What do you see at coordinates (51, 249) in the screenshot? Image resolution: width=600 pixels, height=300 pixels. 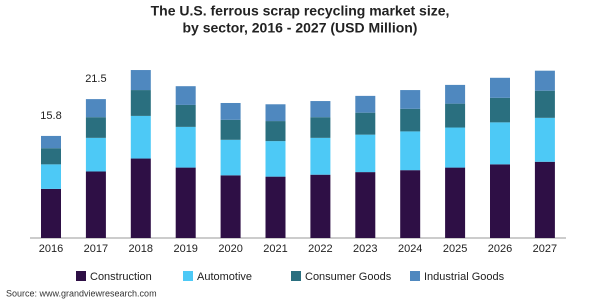 I see `x-tick-label: 2016` at bounding box center [51, 249].